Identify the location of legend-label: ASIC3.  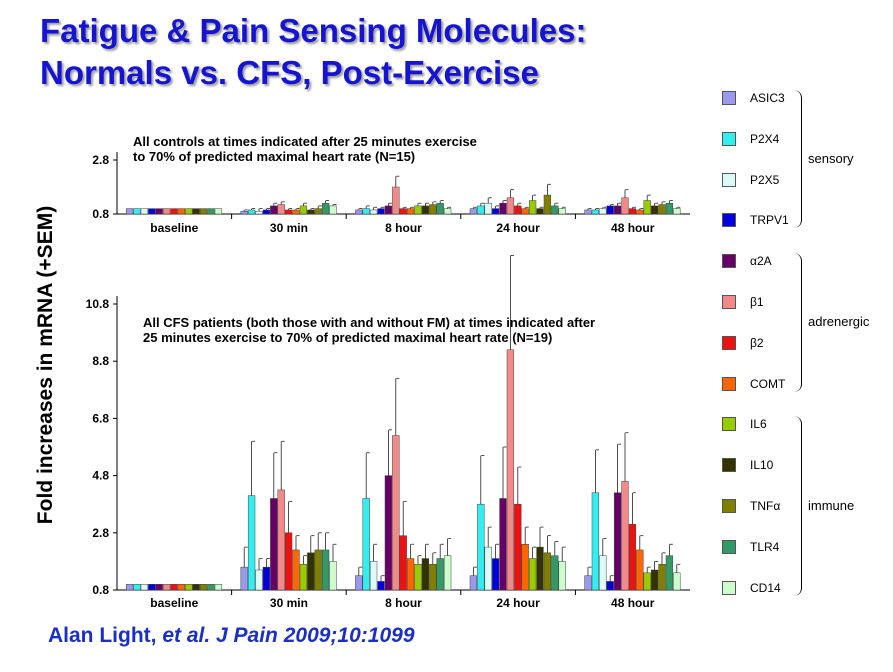
(767, 98).